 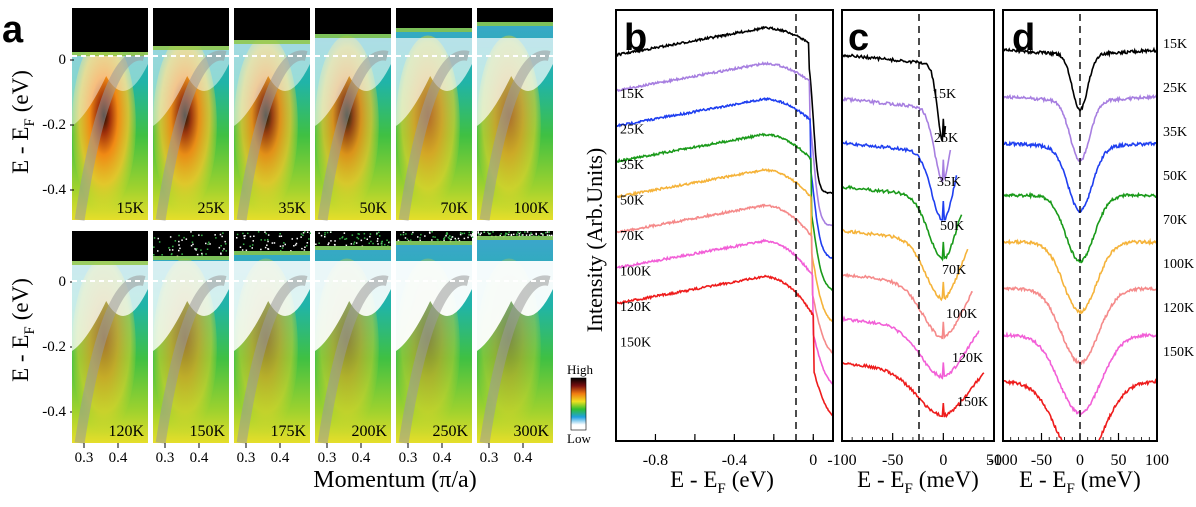 I want to click on xtick-label: 0.3, so click(x=489, y=458).